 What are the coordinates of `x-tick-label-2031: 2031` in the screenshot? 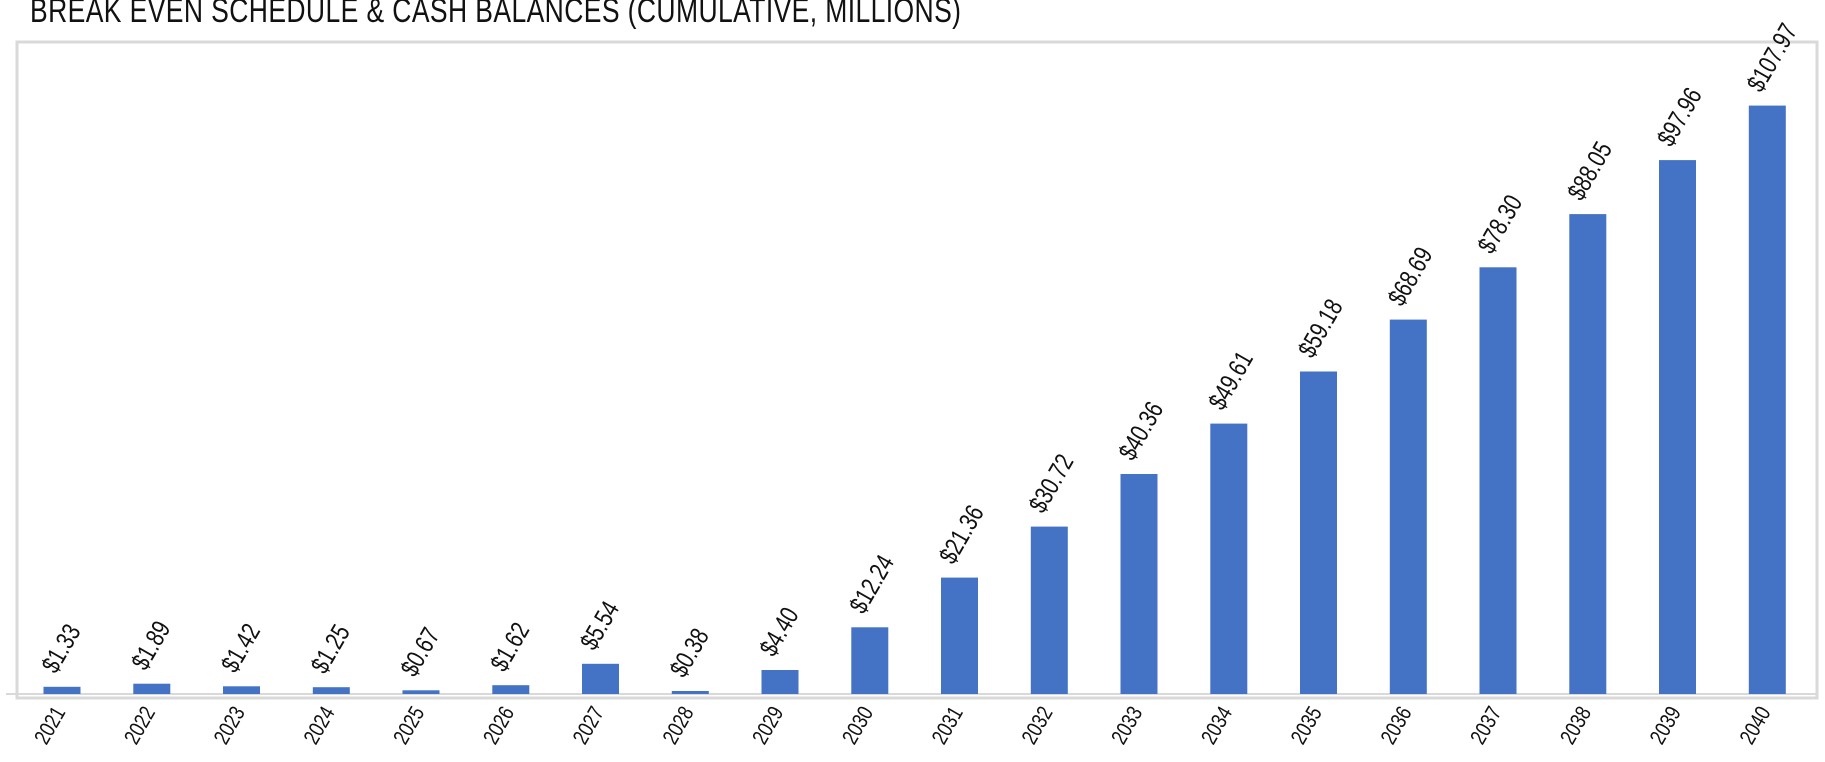 It's located at (948, 726).